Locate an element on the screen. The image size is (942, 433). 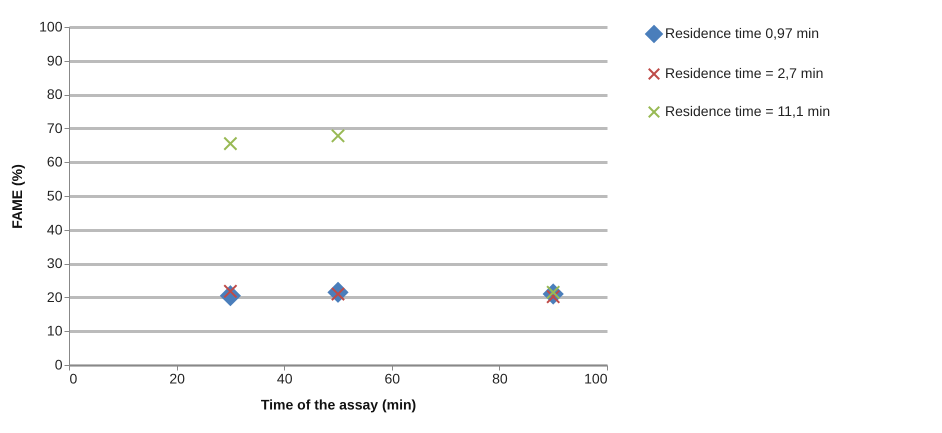
y-tick-label: 80 is located at coordinates (54, 94).